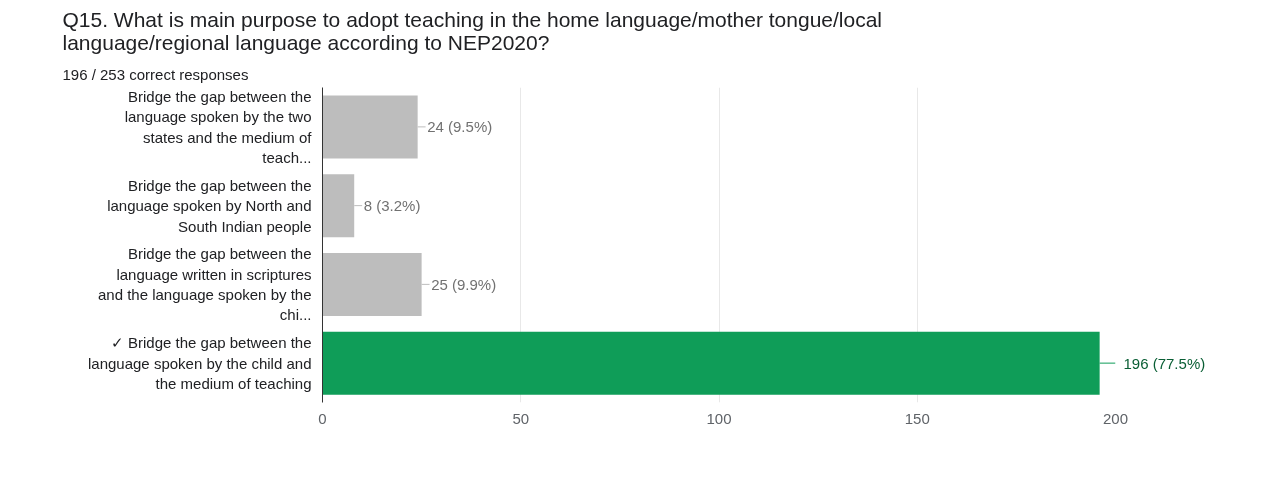 This screenshot has width=1271, height=495. I want to click on x-tick-label: 150, so click(917, 418).